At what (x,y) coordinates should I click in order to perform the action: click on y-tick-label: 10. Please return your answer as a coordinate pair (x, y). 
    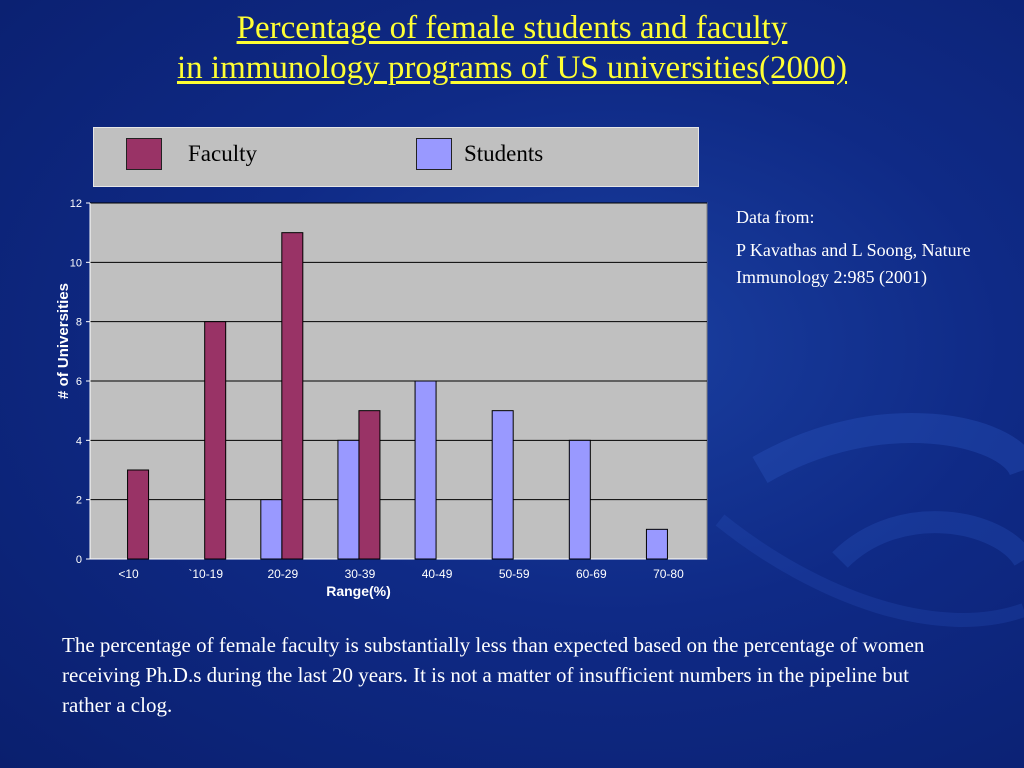
    Looking at the image, I should click on (76, 263).